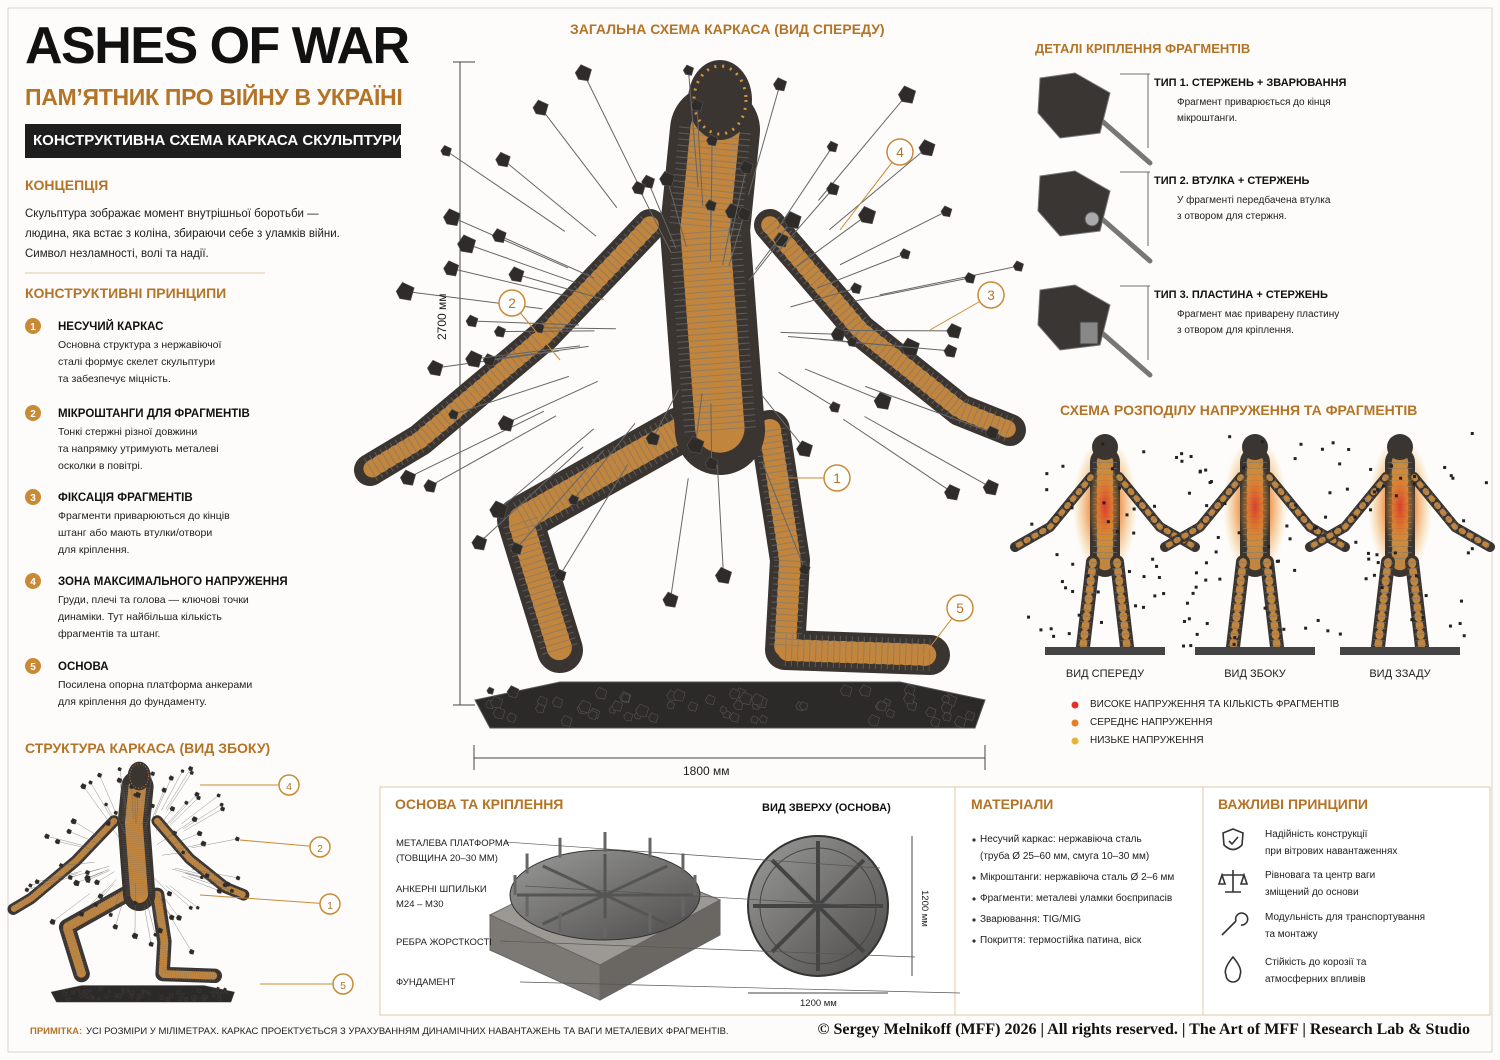 The width and height of the screenshot is (1500, 1060). Describe the element at coordinates (140, 617) in the screenshot. I see `principle-text: динаміки. Тут найбільша кількість` at that location.